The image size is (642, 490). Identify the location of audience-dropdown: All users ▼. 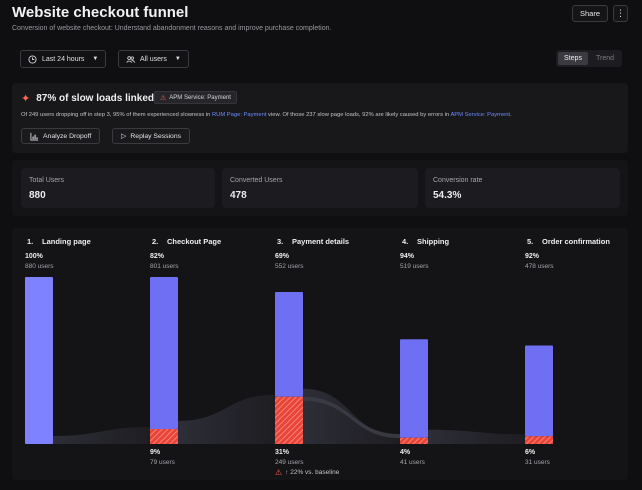
(153, 59).